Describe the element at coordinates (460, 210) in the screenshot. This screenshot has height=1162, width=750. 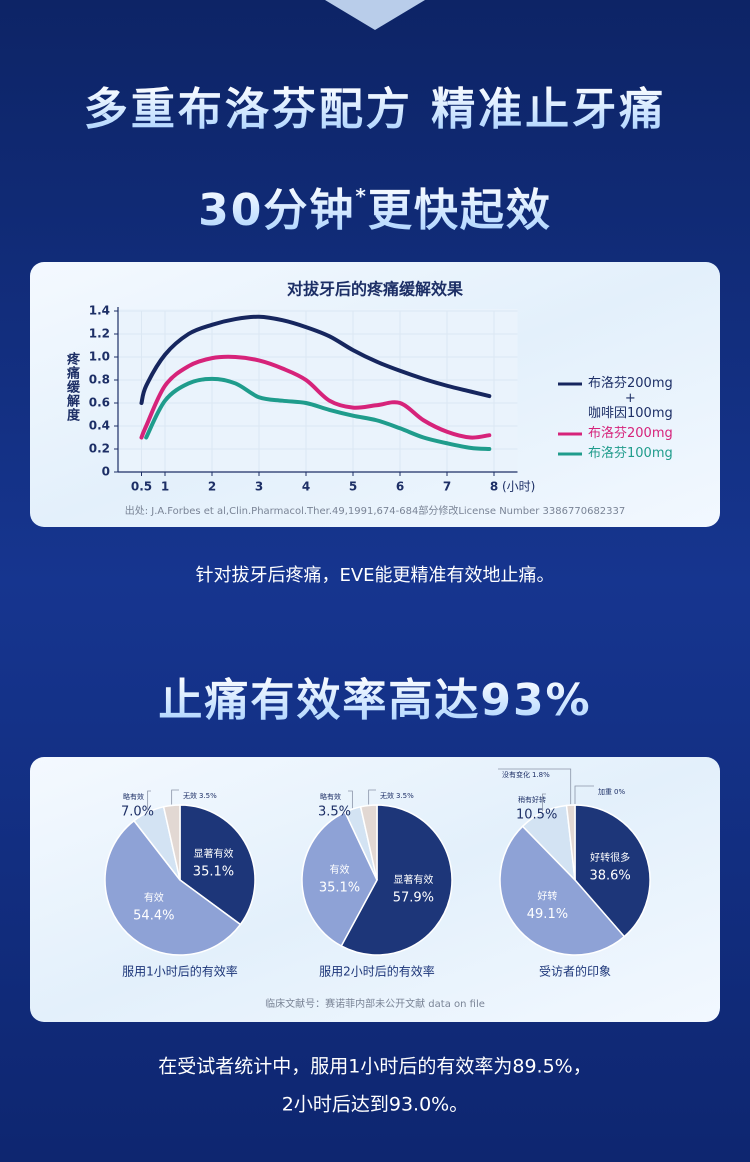
I see `subtitle-text: 更快起效` at that location.